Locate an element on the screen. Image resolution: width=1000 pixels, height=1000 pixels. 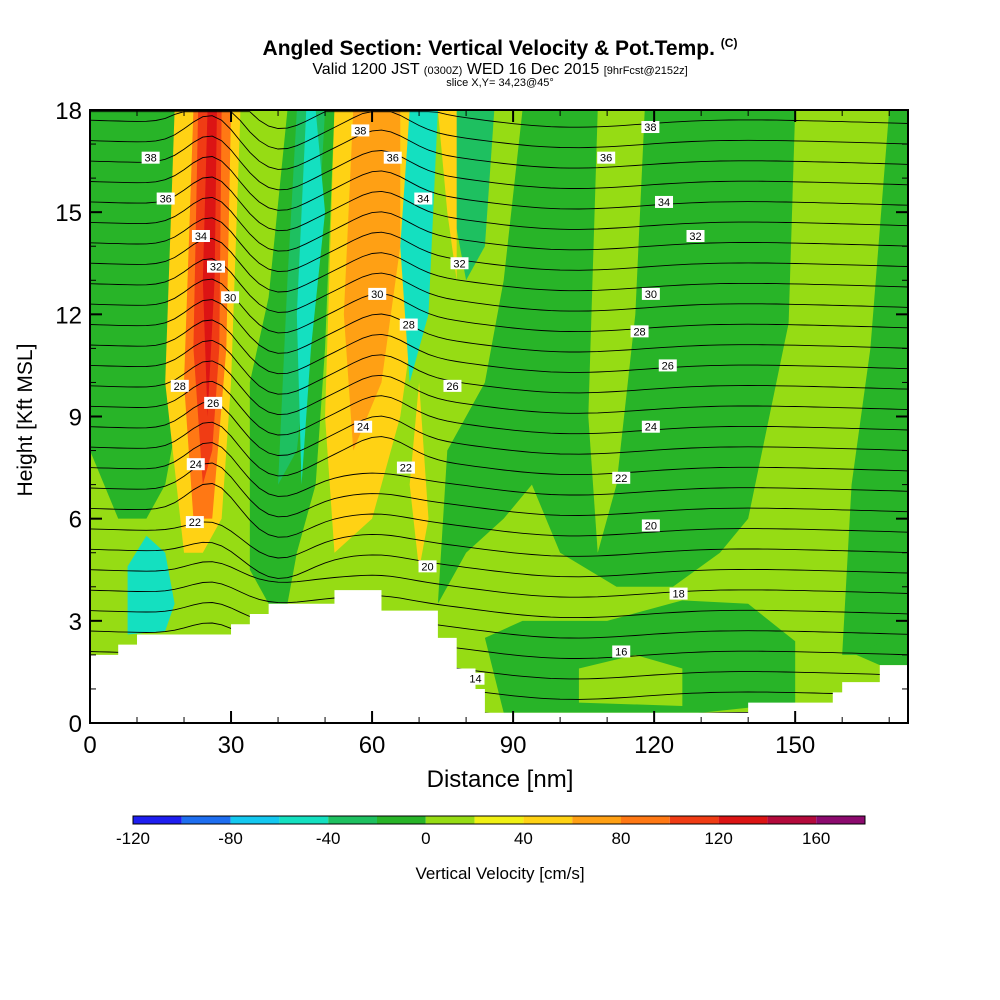
colorbar-tick-label: 80 is located at coordinates (621, 838).